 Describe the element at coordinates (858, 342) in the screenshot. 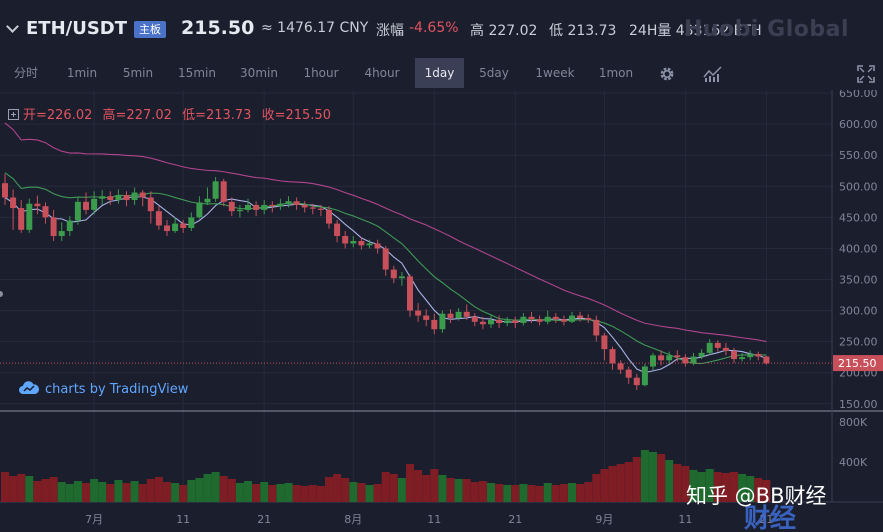

I see `price-tick-label: 250.00` at that location.